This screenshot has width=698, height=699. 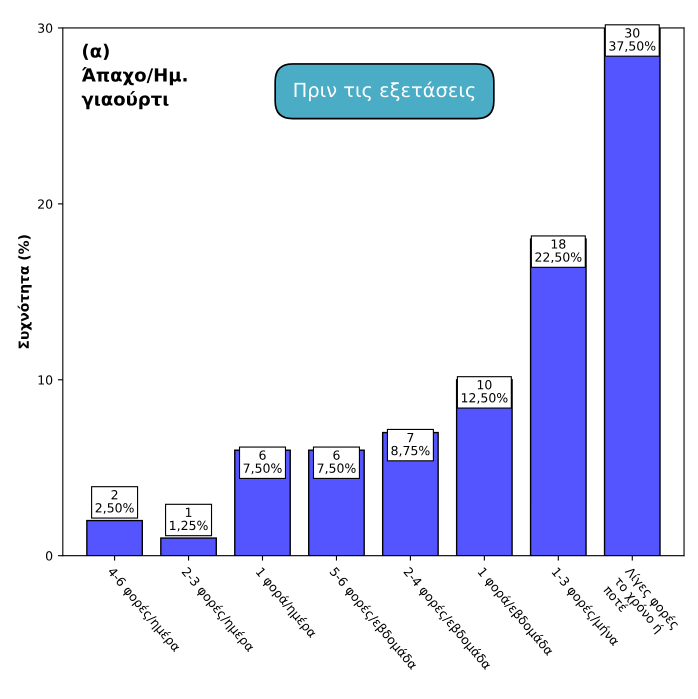 I want to click on text: (α) Άπαχο/Ημ. γιαούρτι, so click(x=134, y=77).